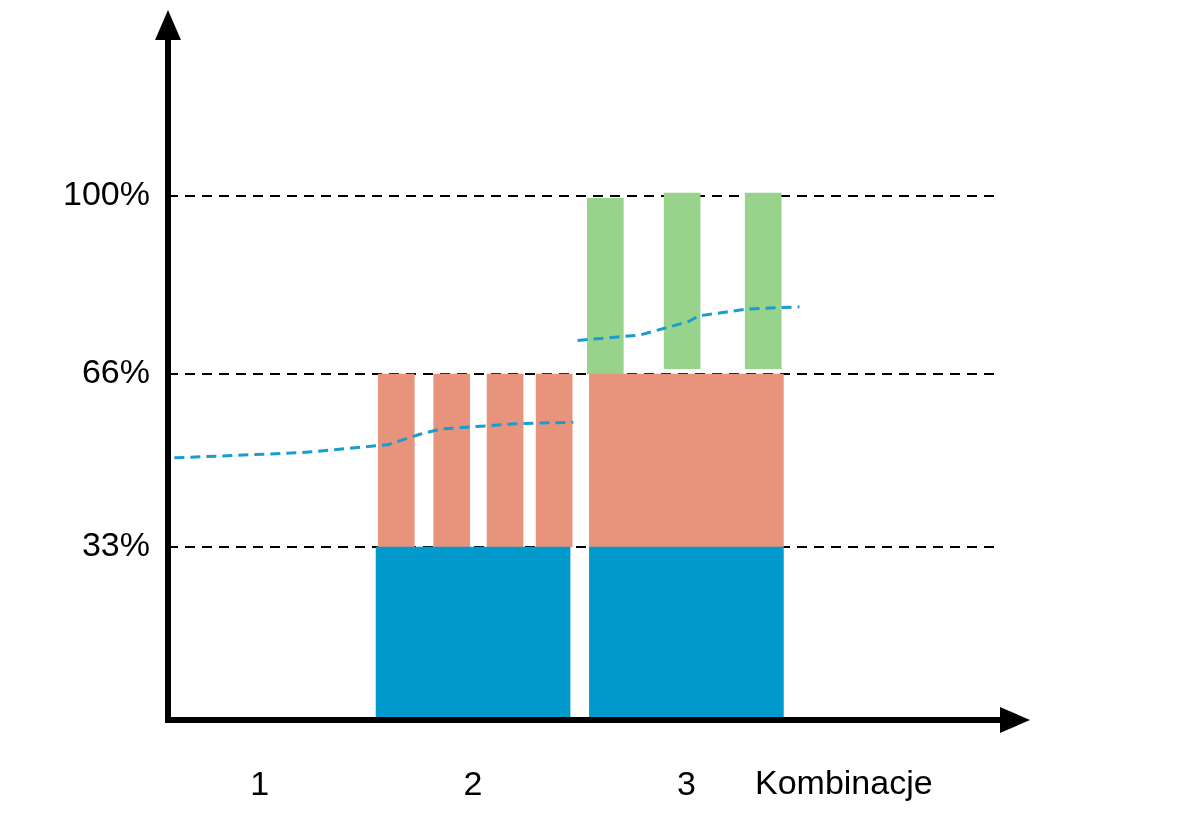  I want to click on x-tick-label: 3, so click(686, 782).